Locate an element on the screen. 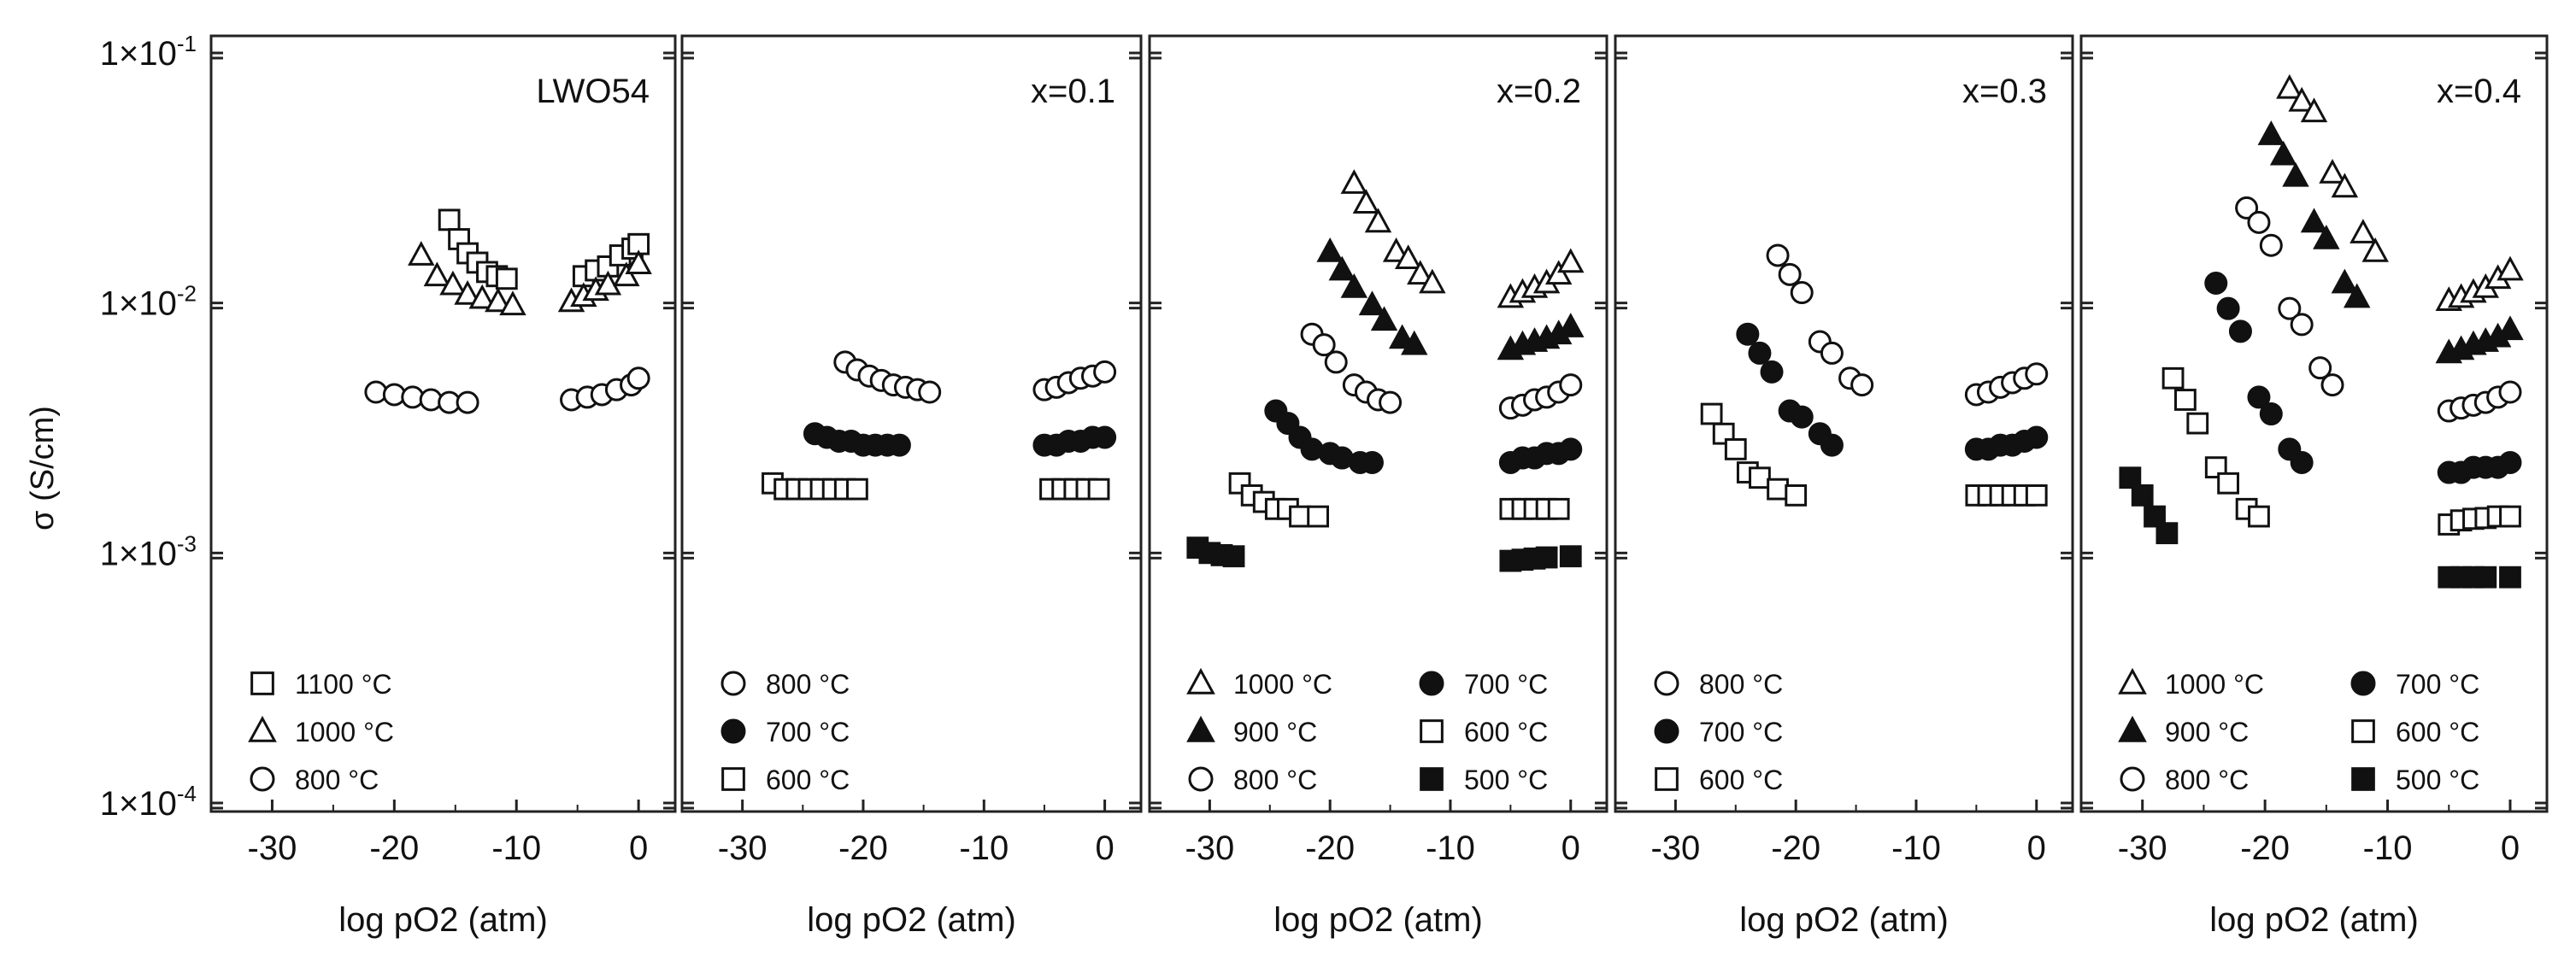 Image resolution: width=2576 pixels, height=967 pixels. y-tick-label: 1×10⁻³ is located at coordinates (148, 551).